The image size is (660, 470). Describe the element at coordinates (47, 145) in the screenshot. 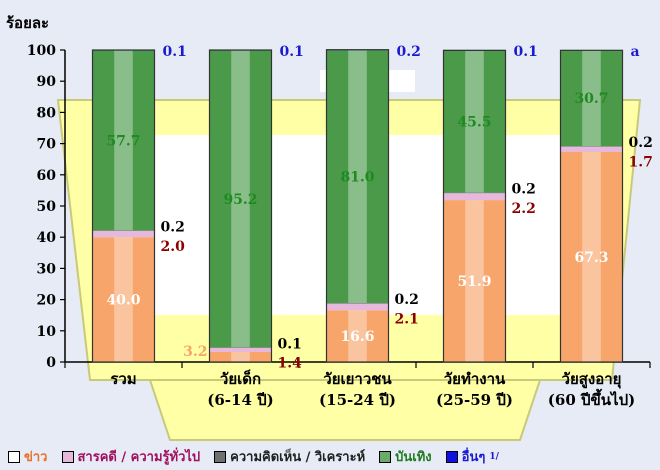

I see `y-tick-label: 70` at that location.